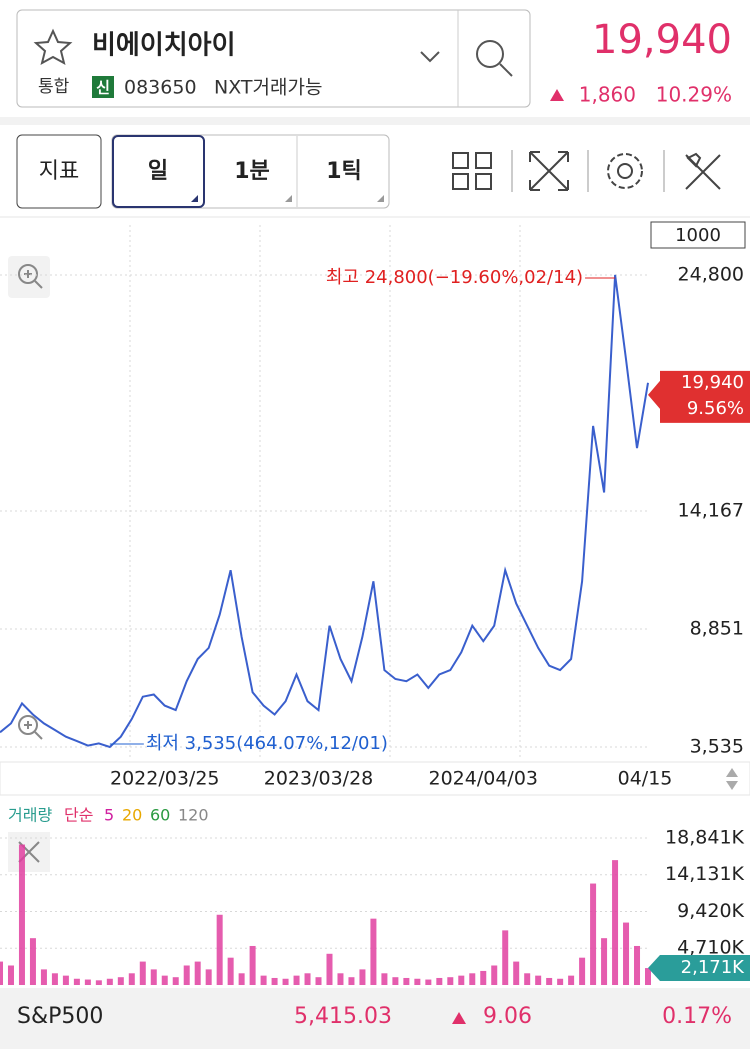  Describe the element at coordinates (252, 171) in the screenshot. I see `period-label: 1분` at that location.